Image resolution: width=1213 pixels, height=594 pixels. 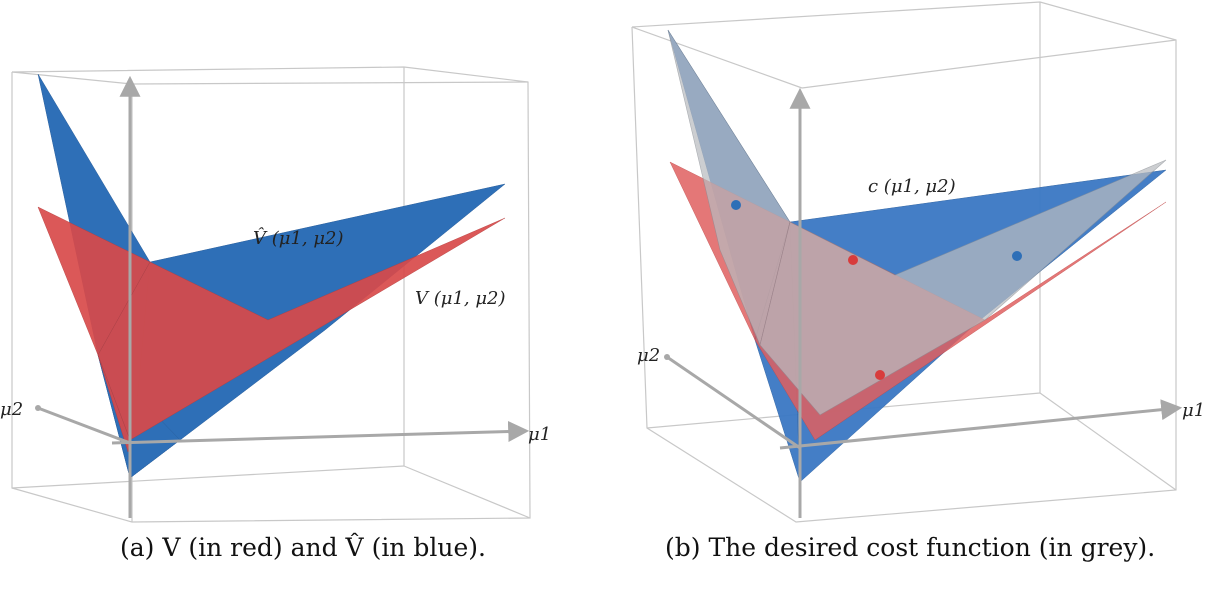 I want to click on panel-b-y-axis-tip, so click(x=667, y=357).